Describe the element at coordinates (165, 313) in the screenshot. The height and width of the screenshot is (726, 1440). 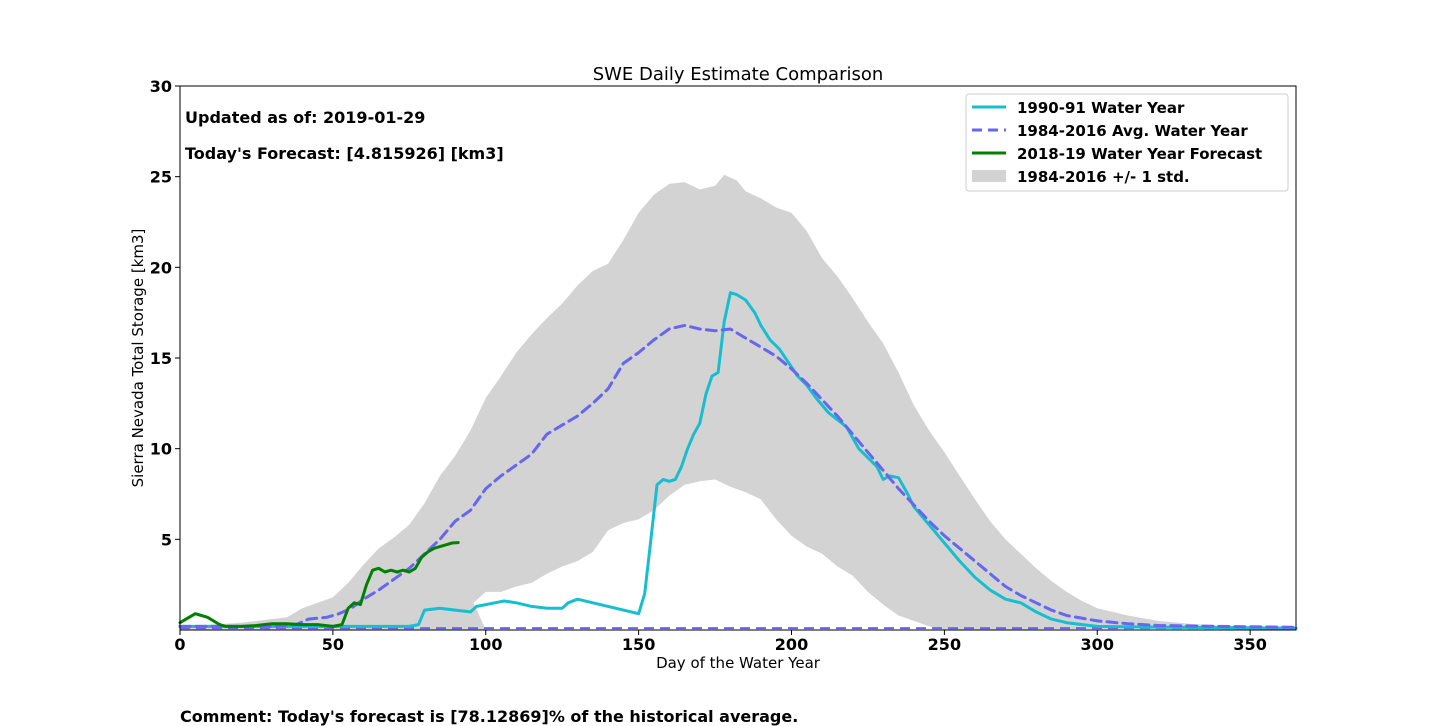
I see `y-axis-ticks: 5 10 15 20 25 30` at that location.